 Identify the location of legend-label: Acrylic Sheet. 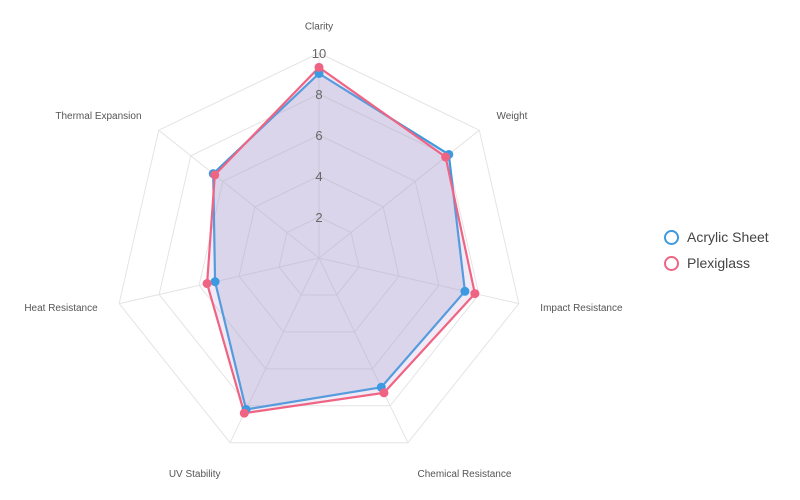
(728, 237).